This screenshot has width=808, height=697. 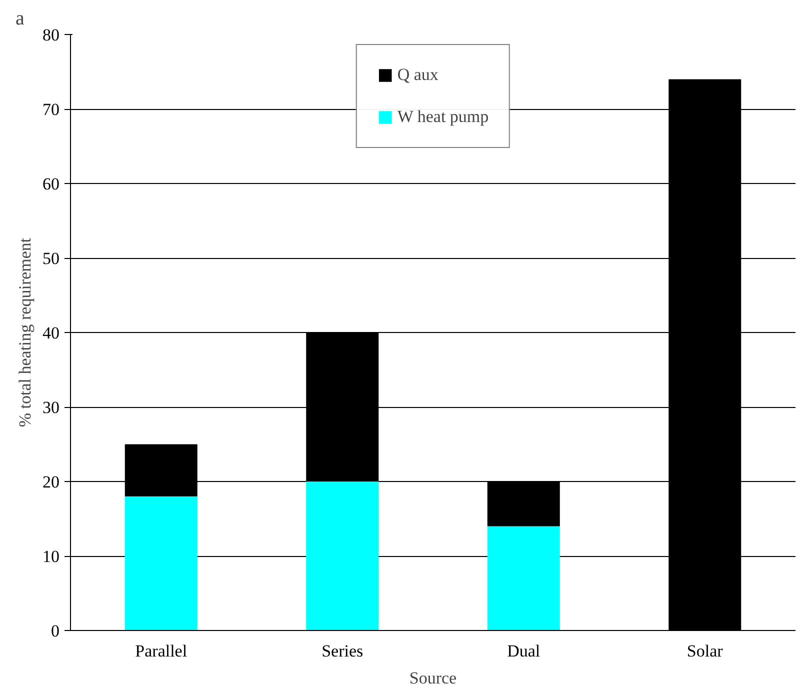 What do you see at coordinates (343, 651) in the screenshot?
I see `x-tick-label: Series` at bounding box center [343, 651].